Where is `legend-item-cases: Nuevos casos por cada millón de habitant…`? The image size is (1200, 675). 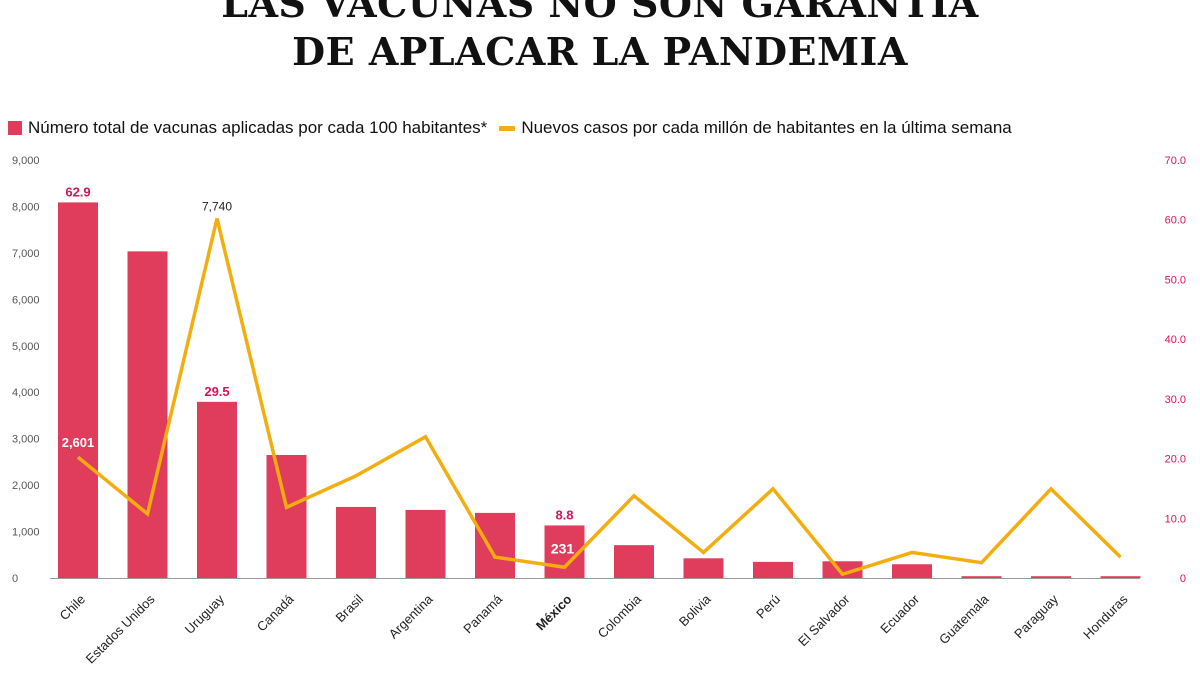 legend-item-cases: Nuevos casos por cada millón de habitant… is located at coordinates (755, 128).